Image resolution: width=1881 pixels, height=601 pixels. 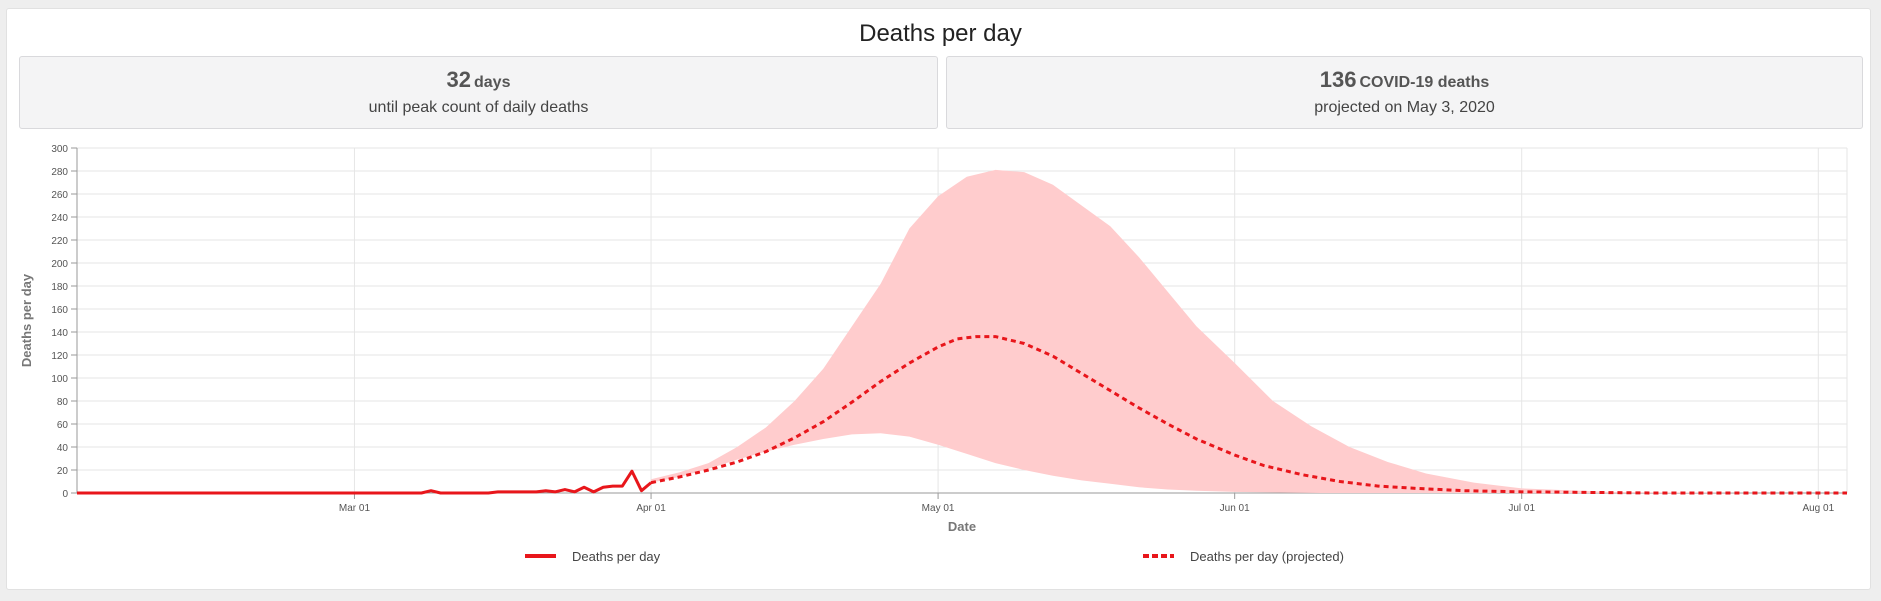 What do you see at coordinates (938, 508) in the screenshot?
I see `x-tick-label: May 01` at bounding box center [938, 508].